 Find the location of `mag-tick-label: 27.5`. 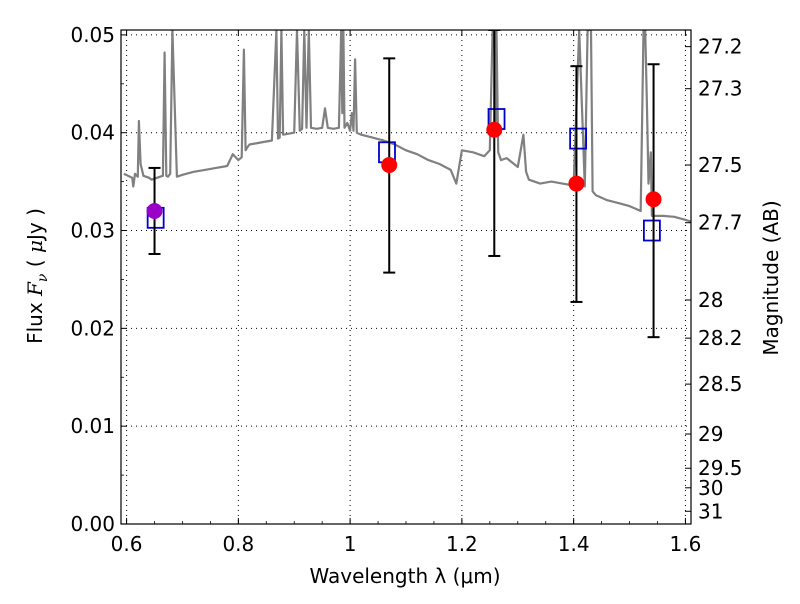

mag-tick-label: 27.5 is located at coordinates (720, 165).